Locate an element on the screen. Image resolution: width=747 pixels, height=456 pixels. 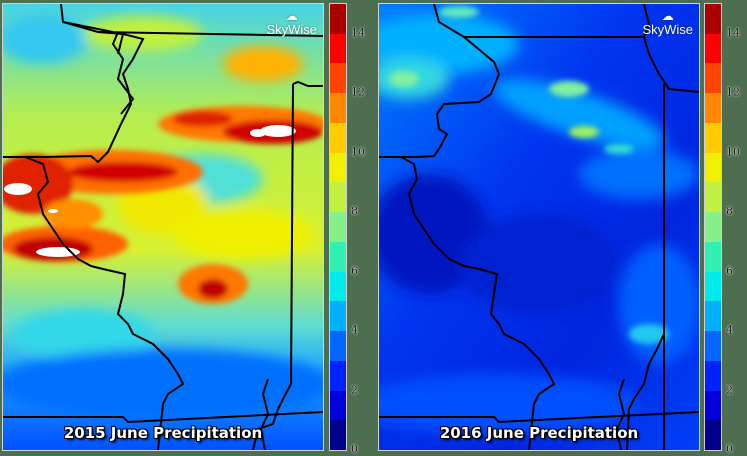
panel-title: 2015 June Precipitation is located at coordinates (163, 433).